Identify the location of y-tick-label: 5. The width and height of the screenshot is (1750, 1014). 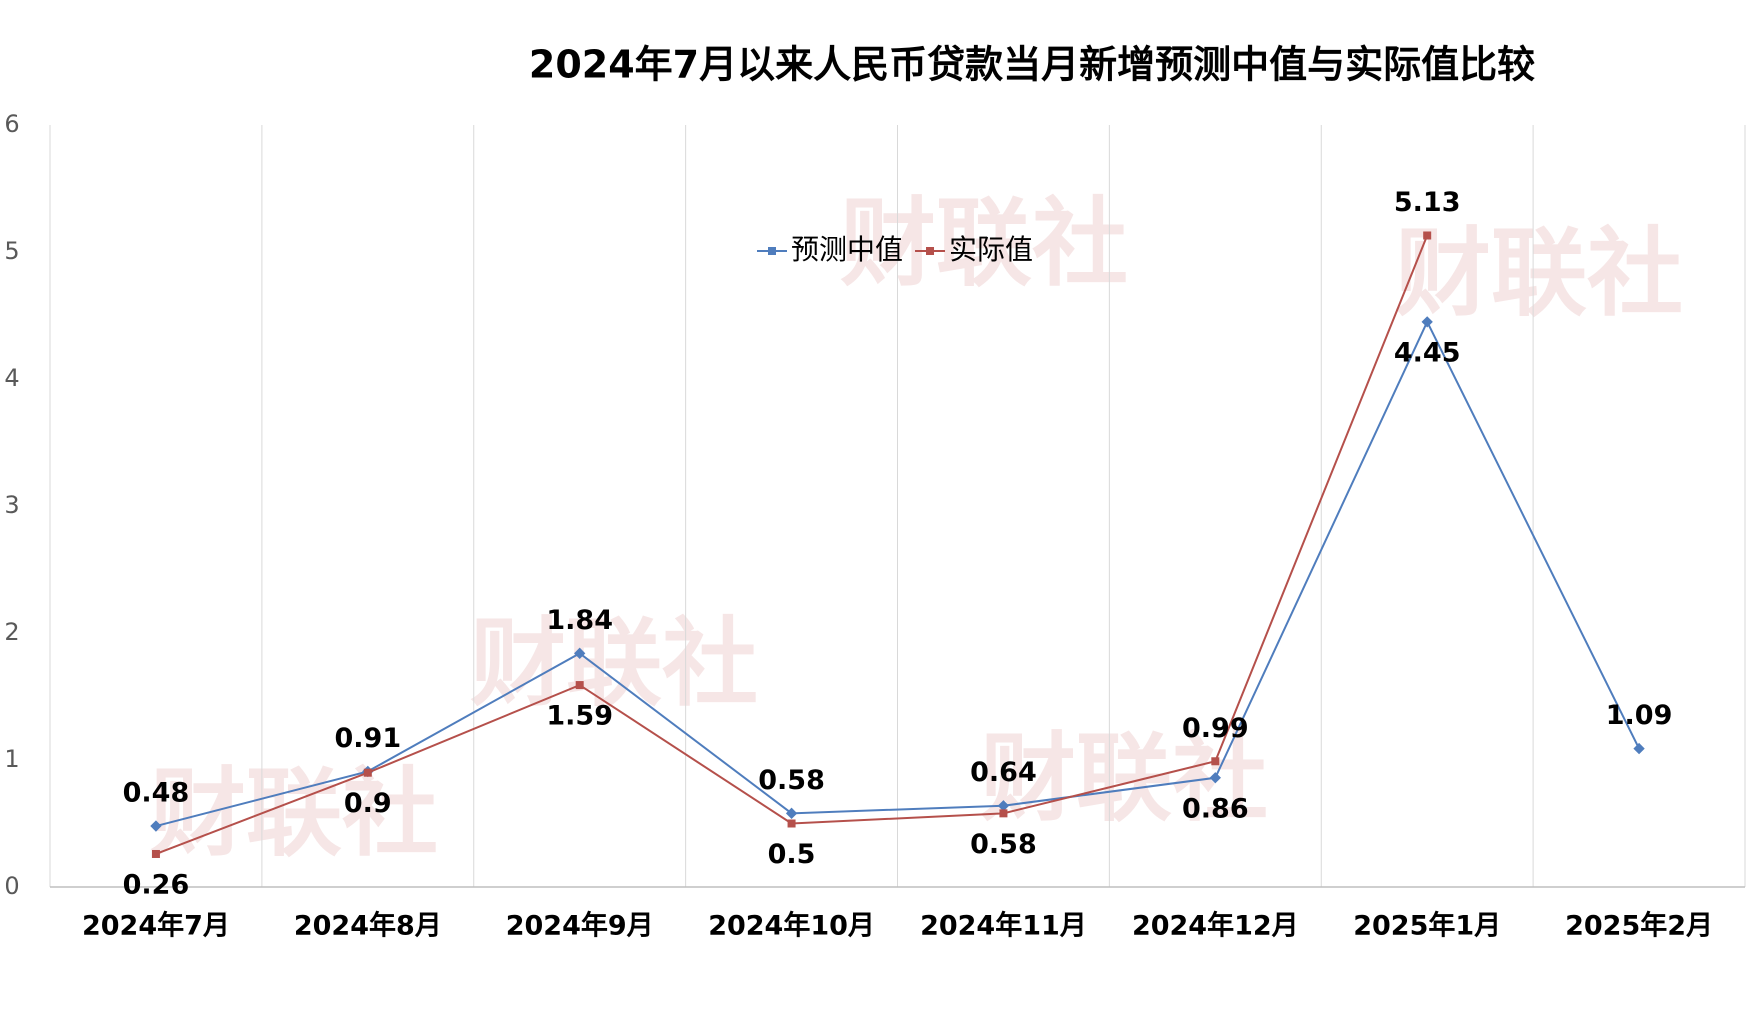
(11, 251).